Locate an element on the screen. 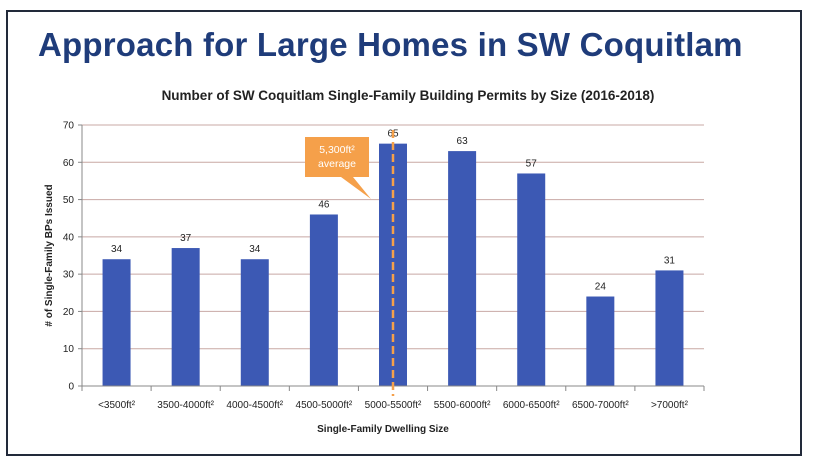 This screenshot has width=816, height=468. data-label: 37 is located at coordinates (186, 238).